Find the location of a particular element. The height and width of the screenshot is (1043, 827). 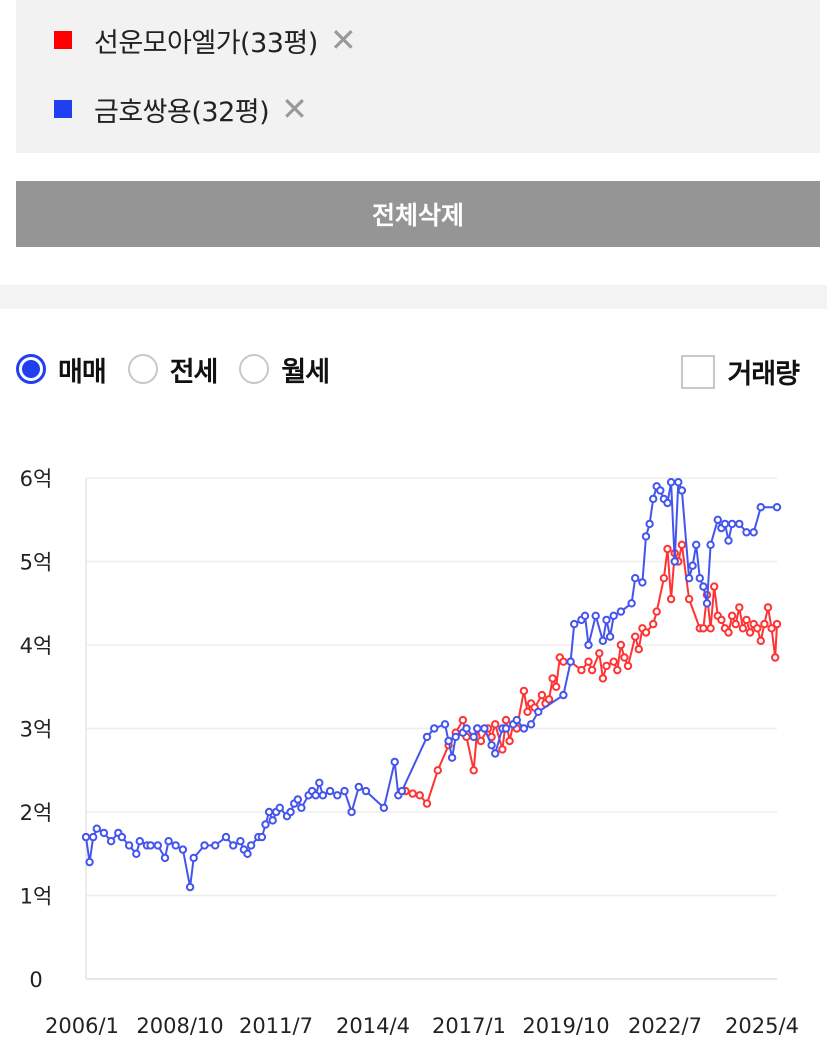

radio-jeonse-indicator is located at coordinates (142, 369).